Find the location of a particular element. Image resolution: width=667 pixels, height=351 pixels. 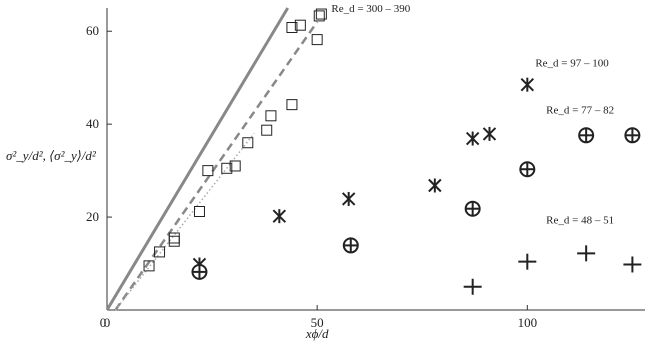

origin-tick-label: 0 is located at coordinates (103, 322).